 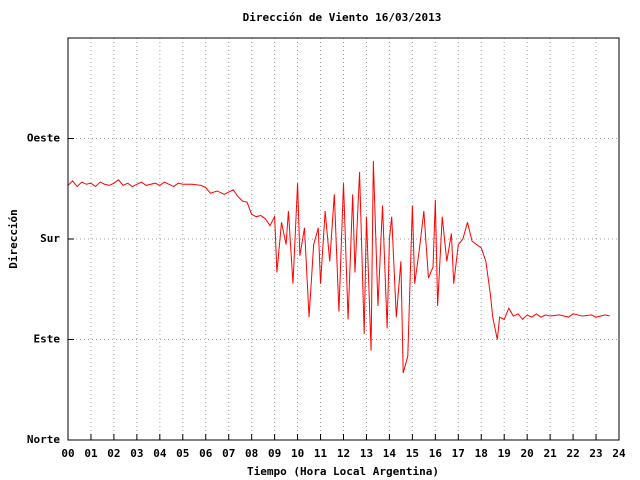 I want to click on y-tick-label: Este, so click(x=47, y=339).